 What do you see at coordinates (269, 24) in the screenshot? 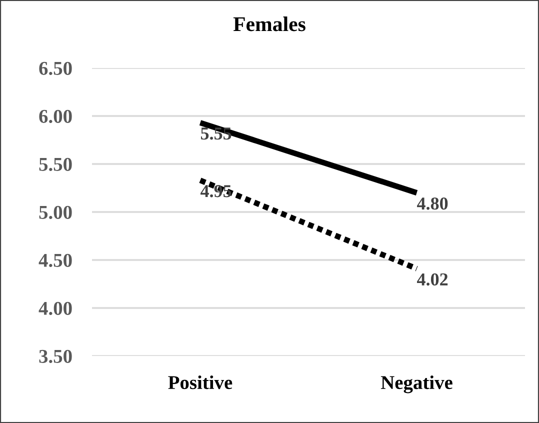
I see `chart-title: Females` at bounding box center [269, 24].